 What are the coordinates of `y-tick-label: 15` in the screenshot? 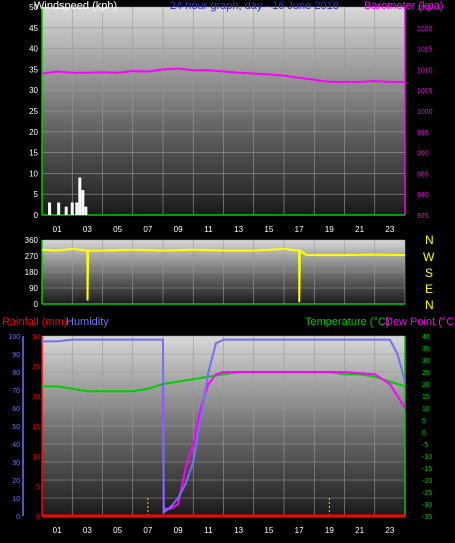 It's located at (33, 153).